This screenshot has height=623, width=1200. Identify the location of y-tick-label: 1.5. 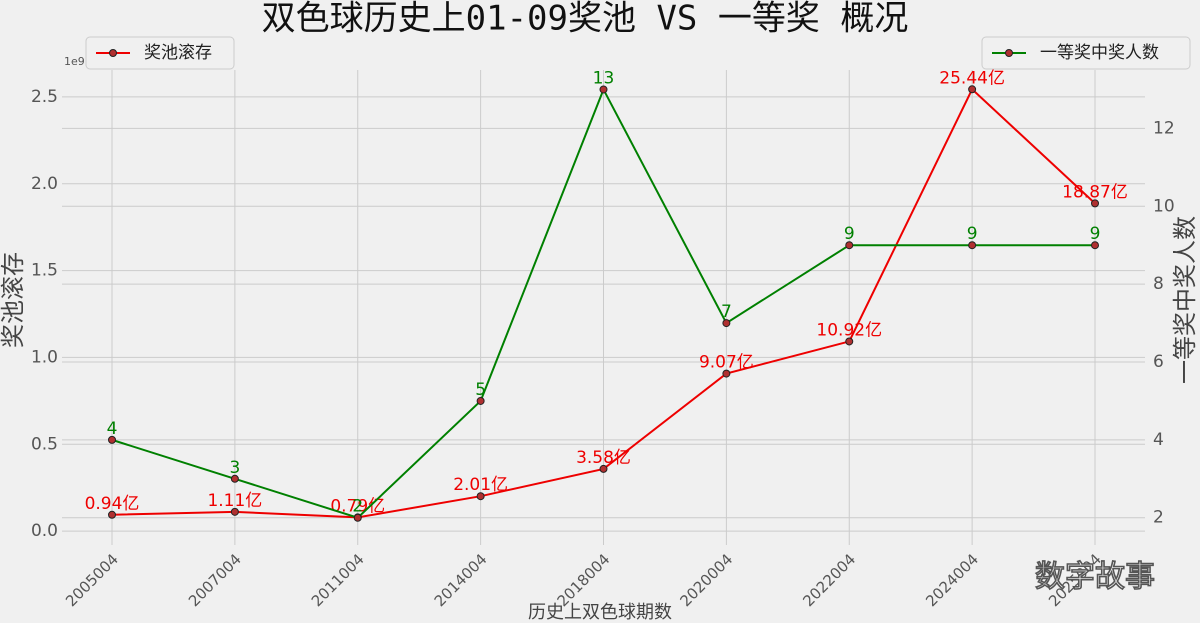
(44, 271).